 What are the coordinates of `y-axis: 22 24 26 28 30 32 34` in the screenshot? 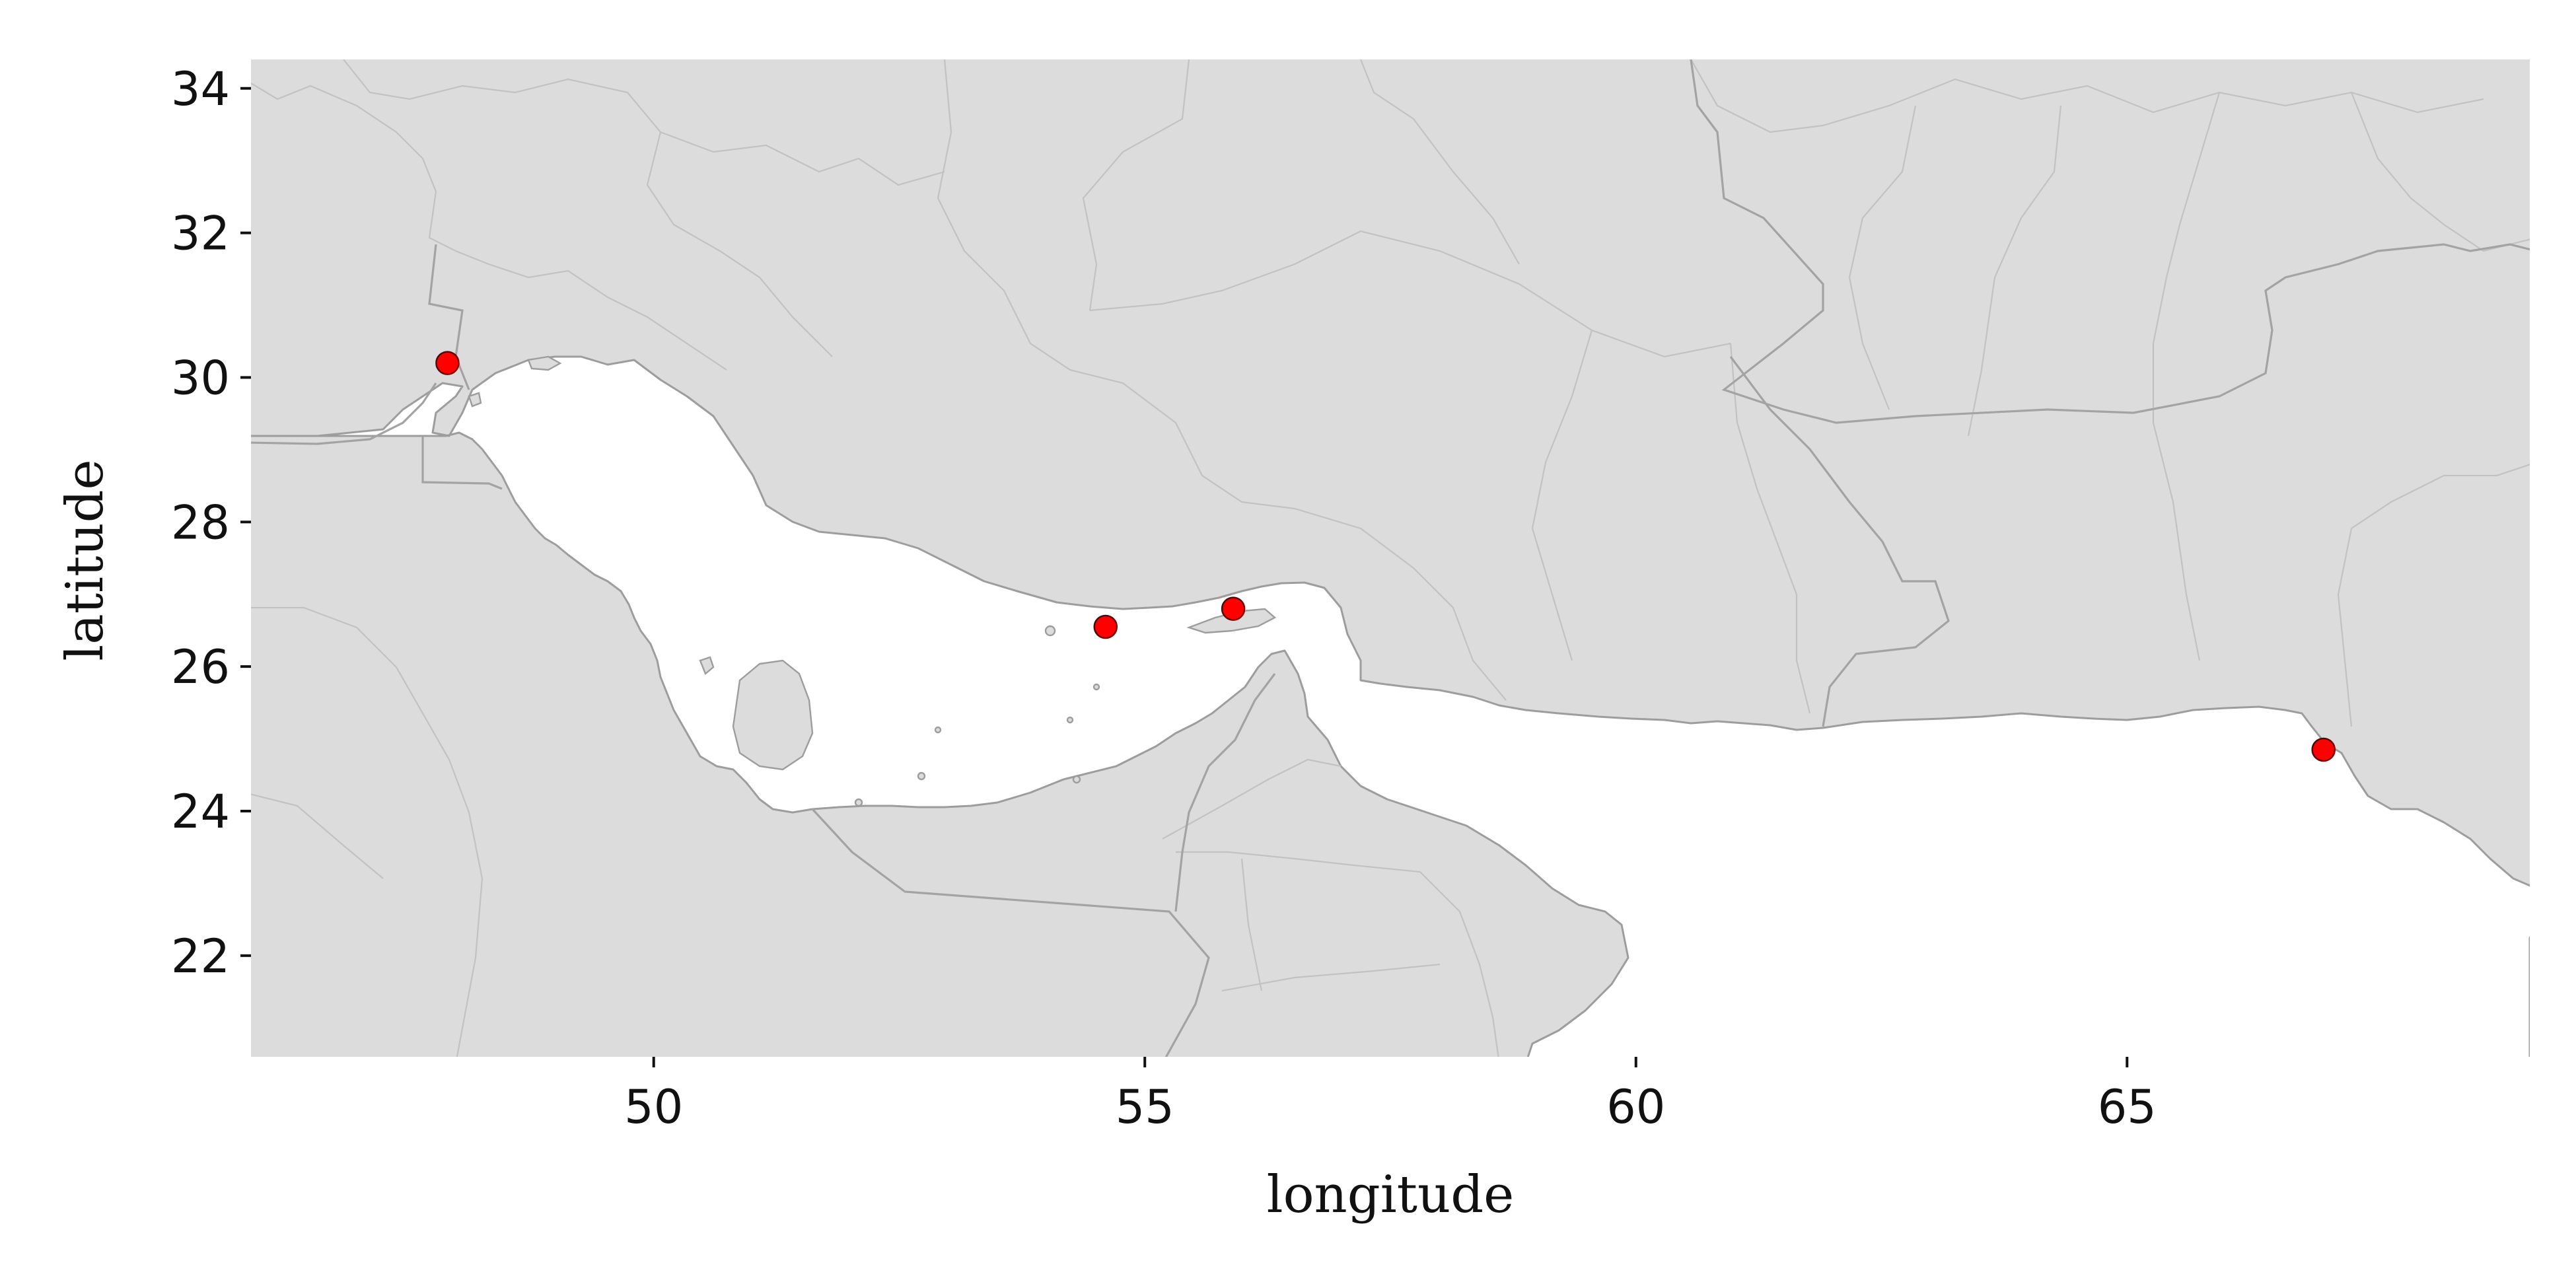 It's located at (211, 523).